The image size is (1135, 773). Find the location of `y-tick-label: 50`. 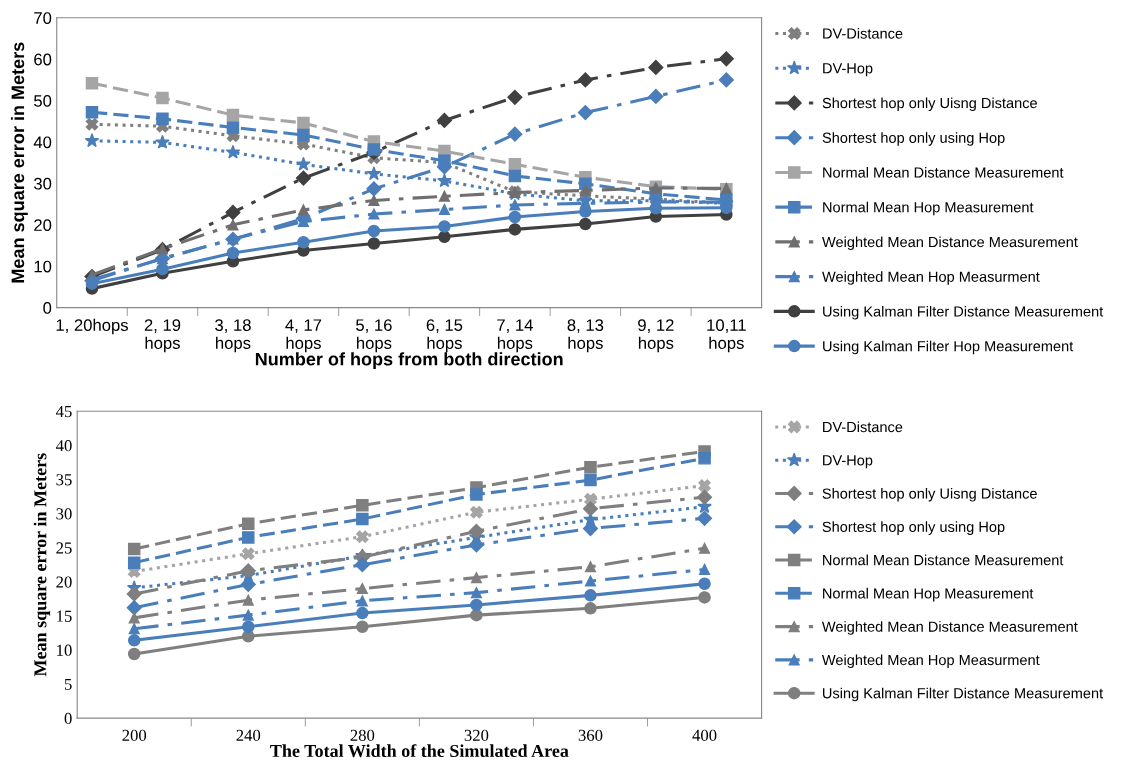

y-tick-label: 50 is located at coordinates (43, 101).